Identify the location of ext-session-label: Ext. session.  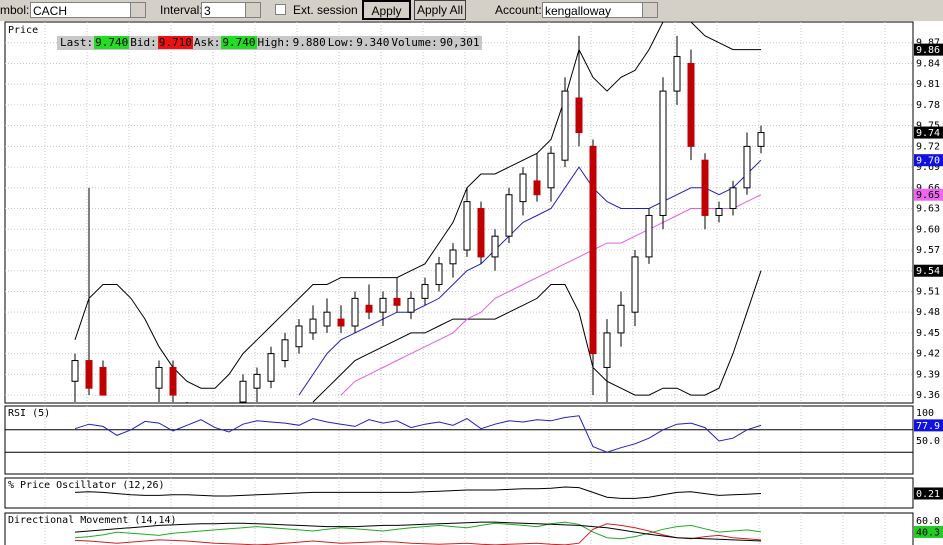
(325, 10).